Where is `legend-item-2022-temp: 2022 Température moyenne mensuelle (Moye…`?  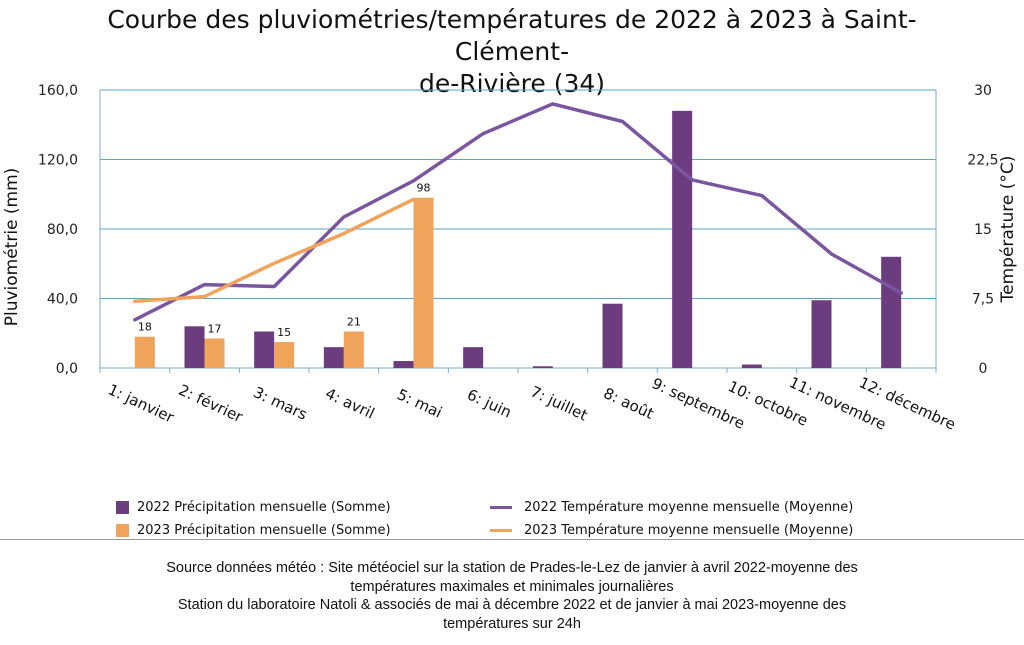
legend-item-2022-temp: 2022 Température moyenne mensuelle (Moye… is located at coordinates (671, 507).